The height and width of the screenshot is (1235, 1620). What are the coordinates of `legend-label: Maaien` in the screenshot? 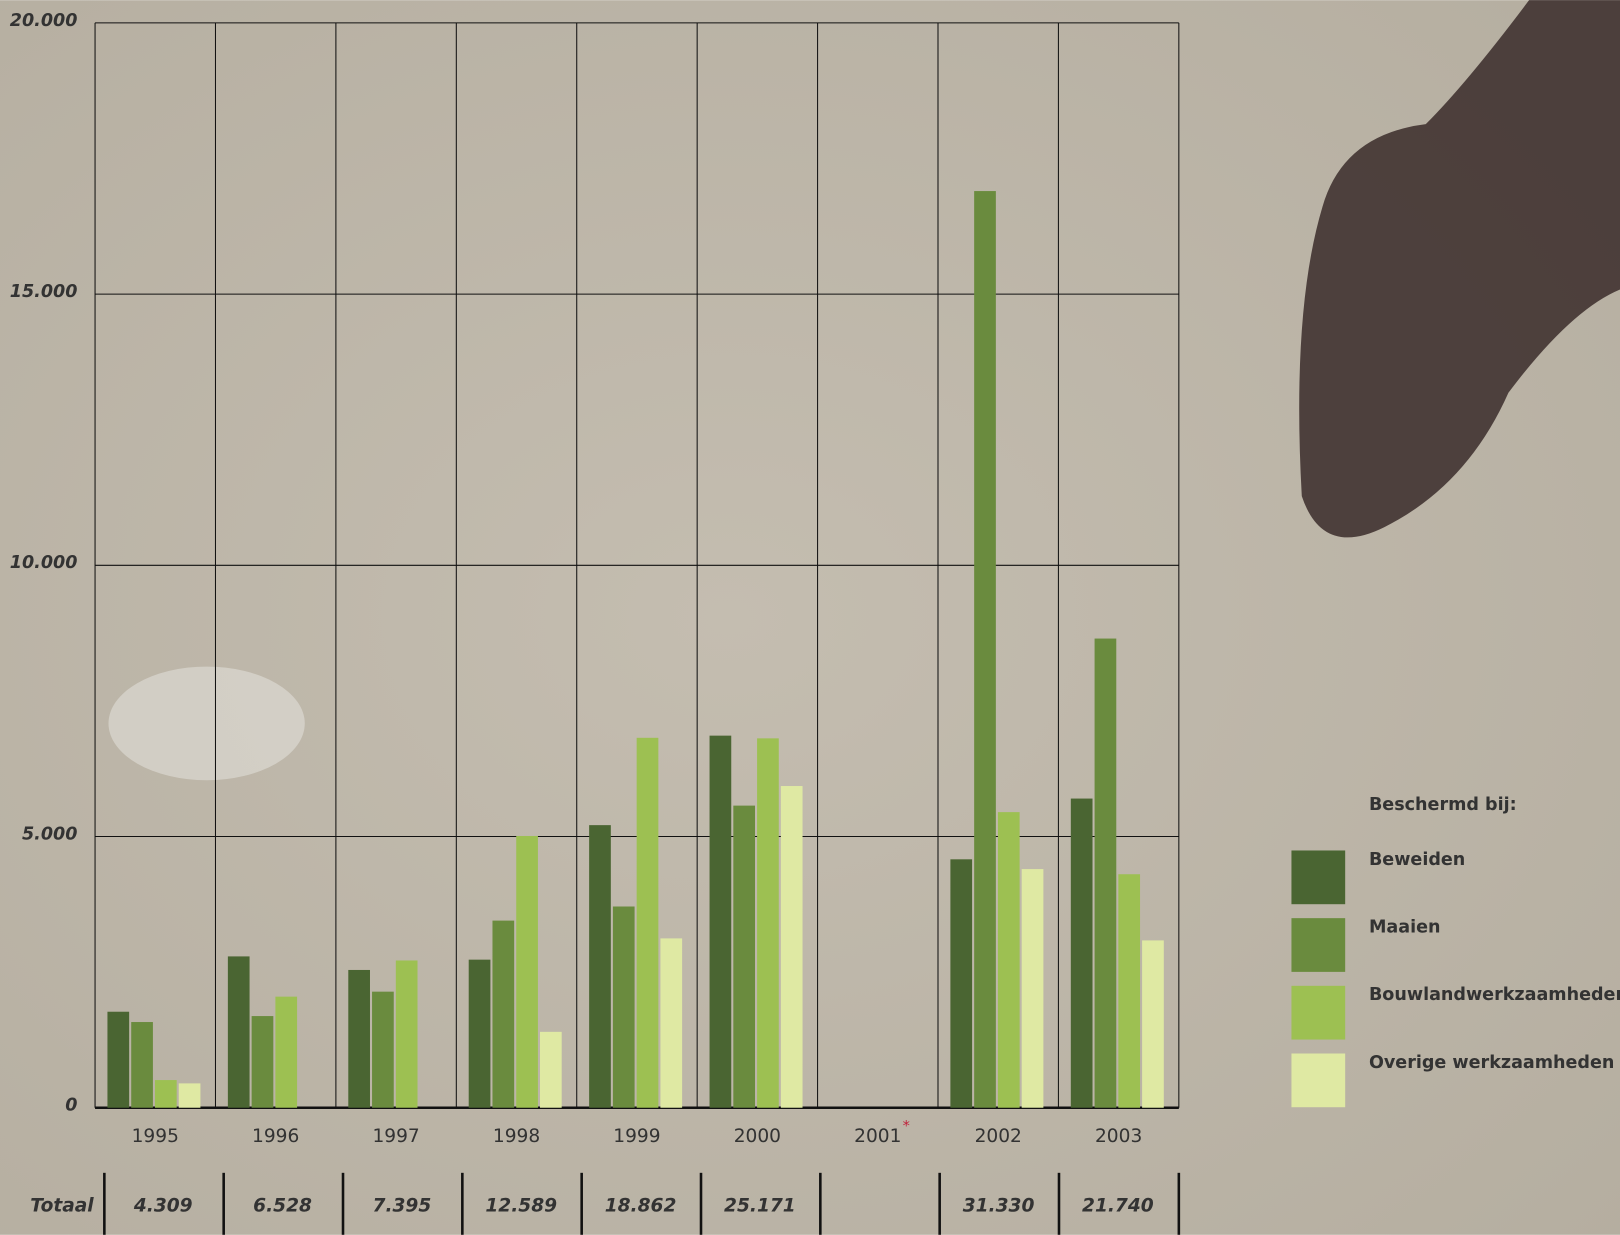 It's located at (1405, 927).